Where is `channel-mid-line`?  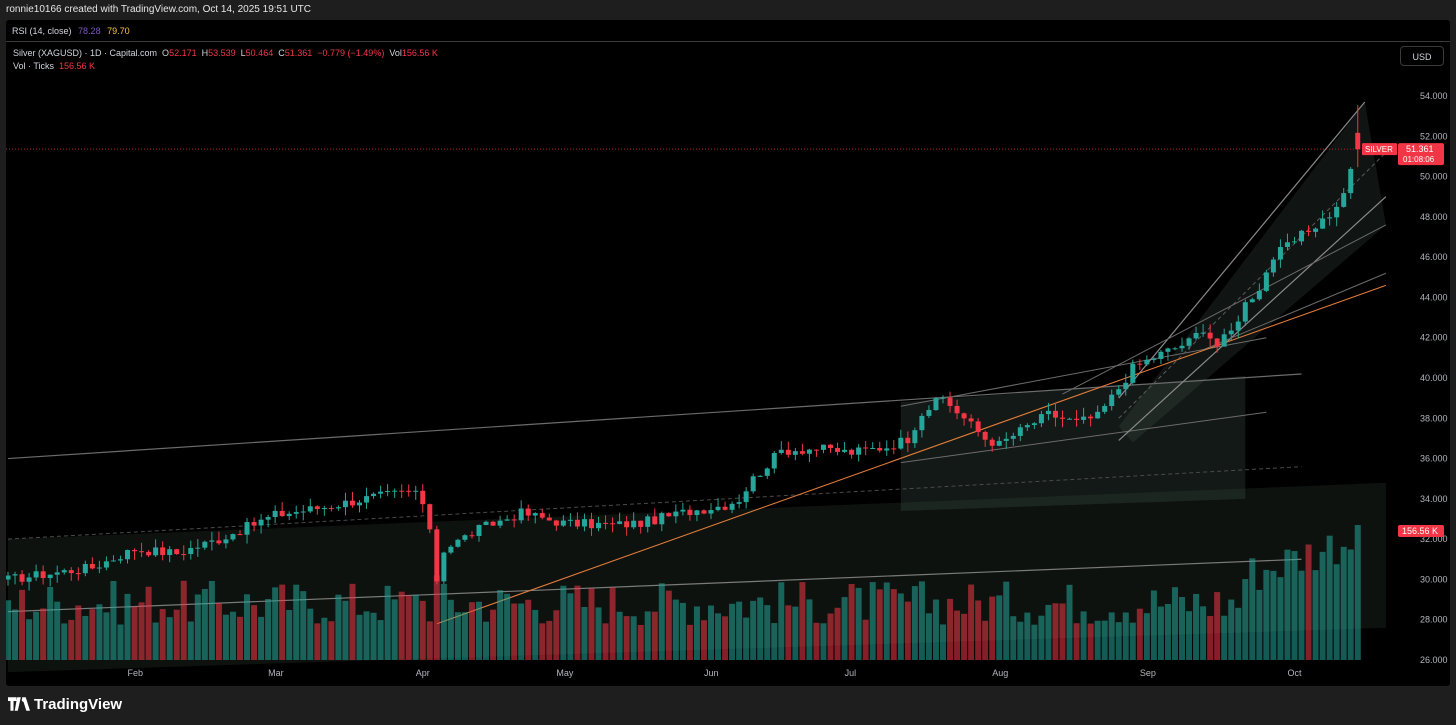
channel-mid-line is located at coordinates (654, 503).